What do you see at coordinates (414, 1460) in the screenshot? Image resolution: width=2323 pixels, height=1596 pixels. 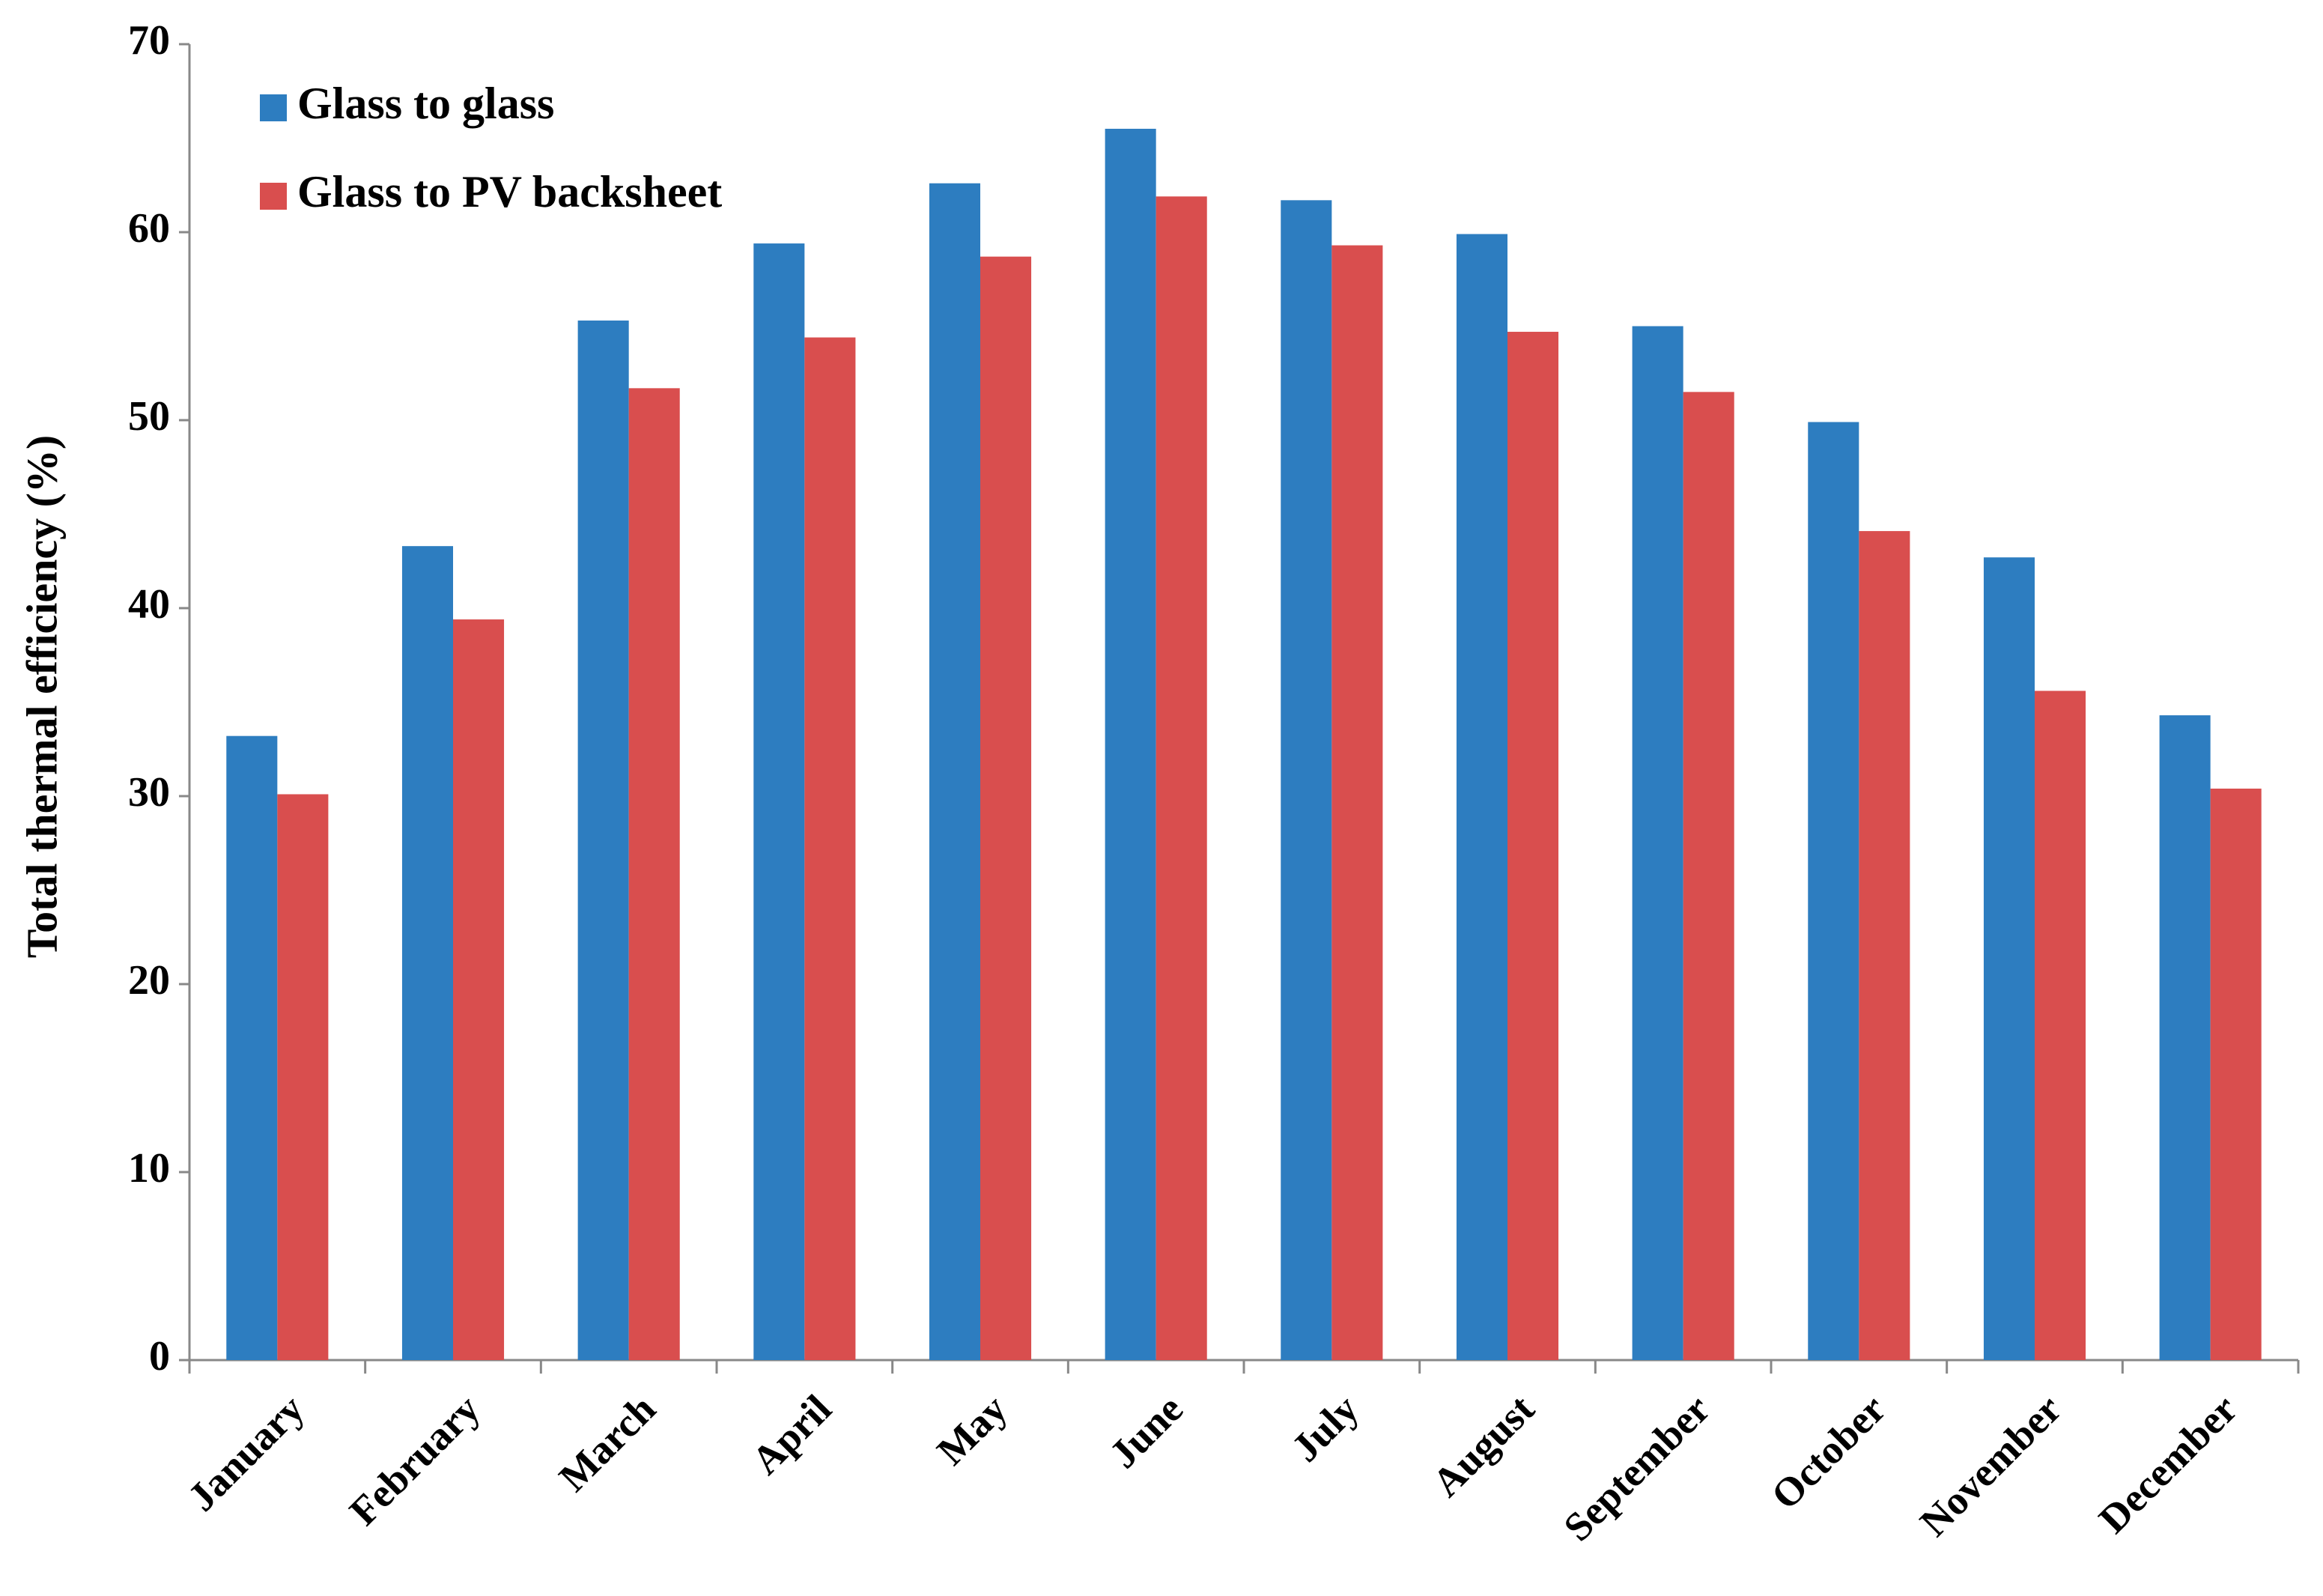 I see `x-tick-label: February` at bounding box center [414, 1460].